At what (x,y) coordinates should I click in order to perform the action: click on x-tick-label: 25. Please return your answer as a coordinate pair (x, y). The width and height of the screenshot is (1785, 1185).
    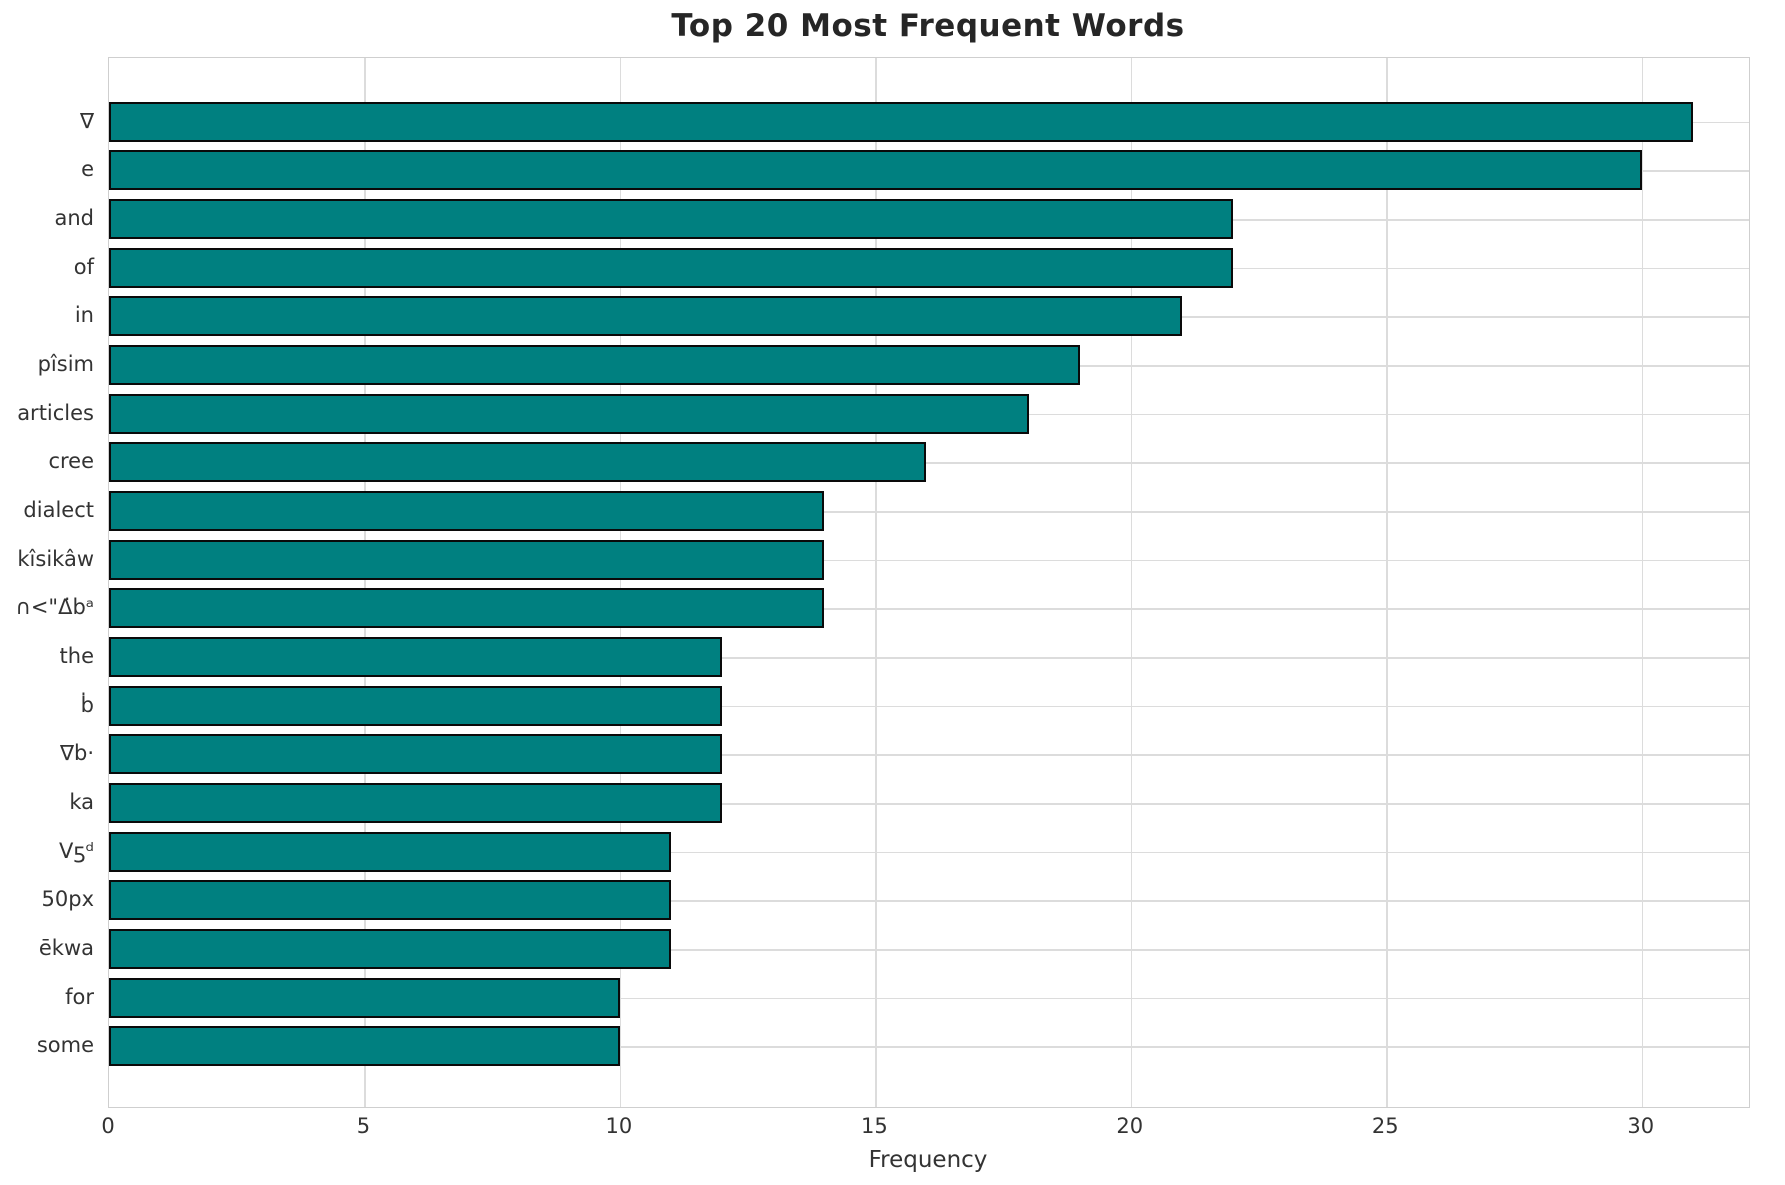
    Looking at the image, I should click on (1385, 1126).